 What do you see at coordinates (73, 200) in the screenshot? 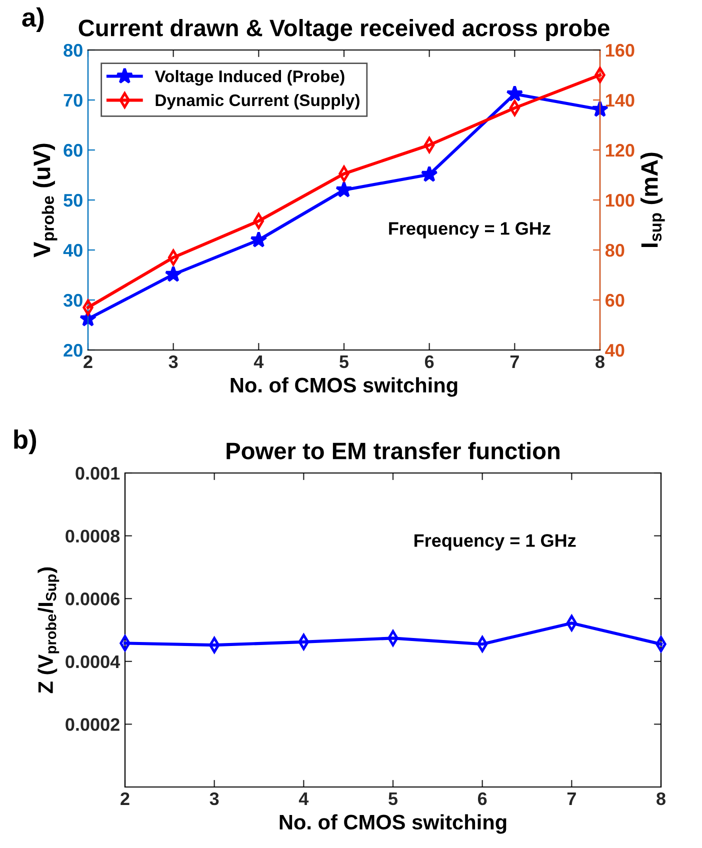
I see `y-tick-label: 50` at bounding box center [73, 200].